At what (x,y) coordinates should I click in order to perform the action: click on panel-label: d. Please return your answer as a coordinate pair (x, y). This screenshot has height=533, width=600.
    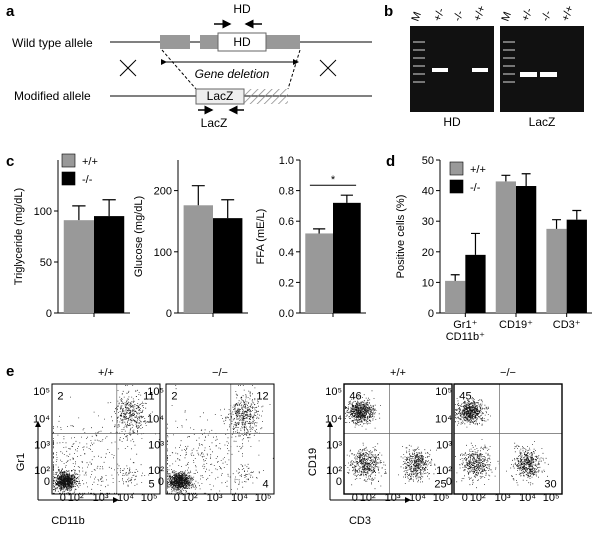
    Looking at the image, I should click on (390, 161).